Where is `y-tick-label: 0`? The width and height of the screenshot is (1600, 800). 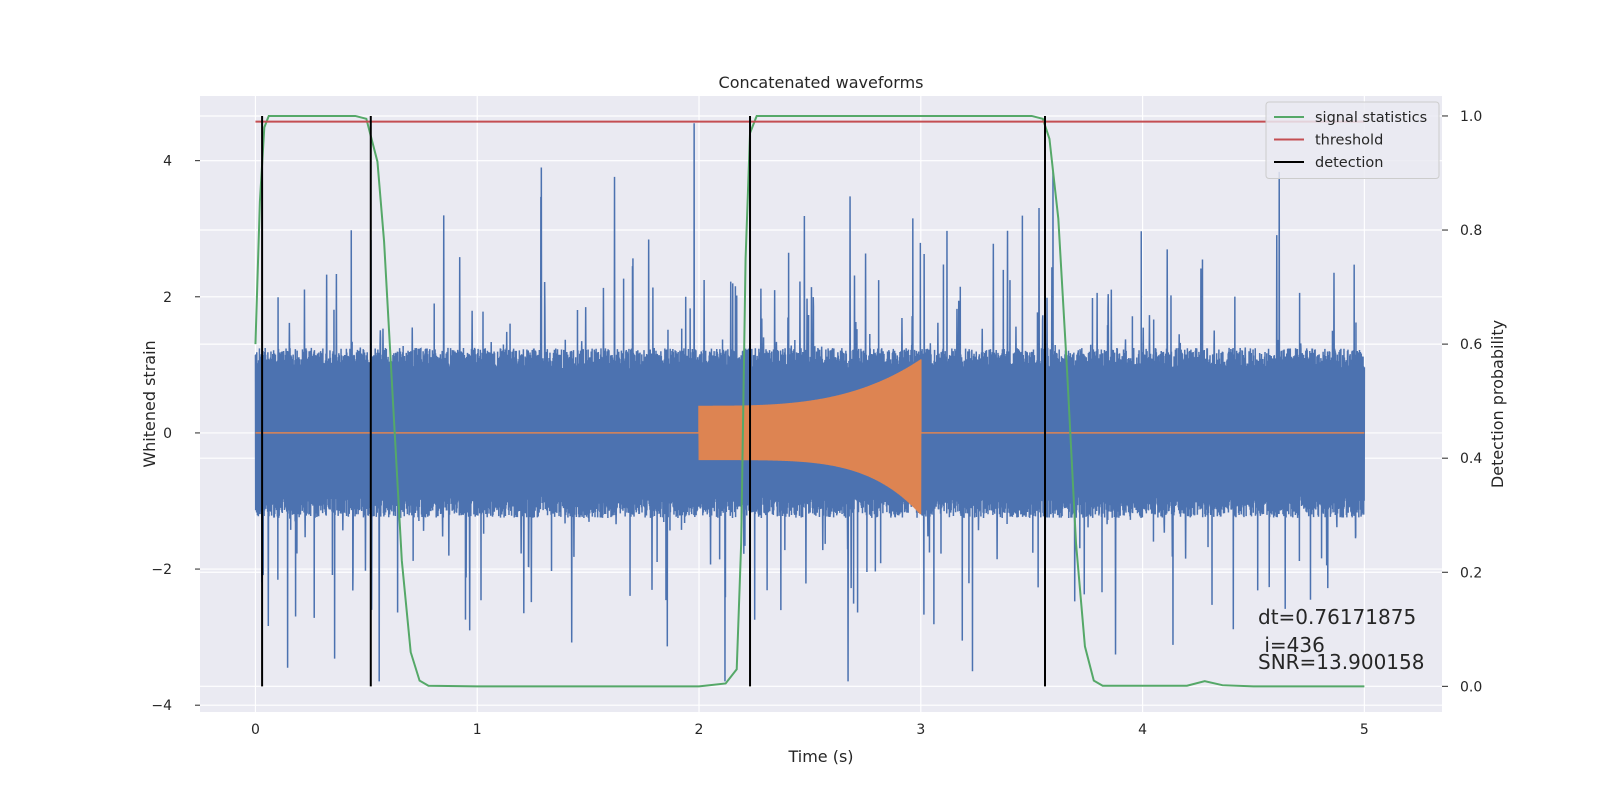
y-tick-label: 0 is located at coordinates (167, 434).